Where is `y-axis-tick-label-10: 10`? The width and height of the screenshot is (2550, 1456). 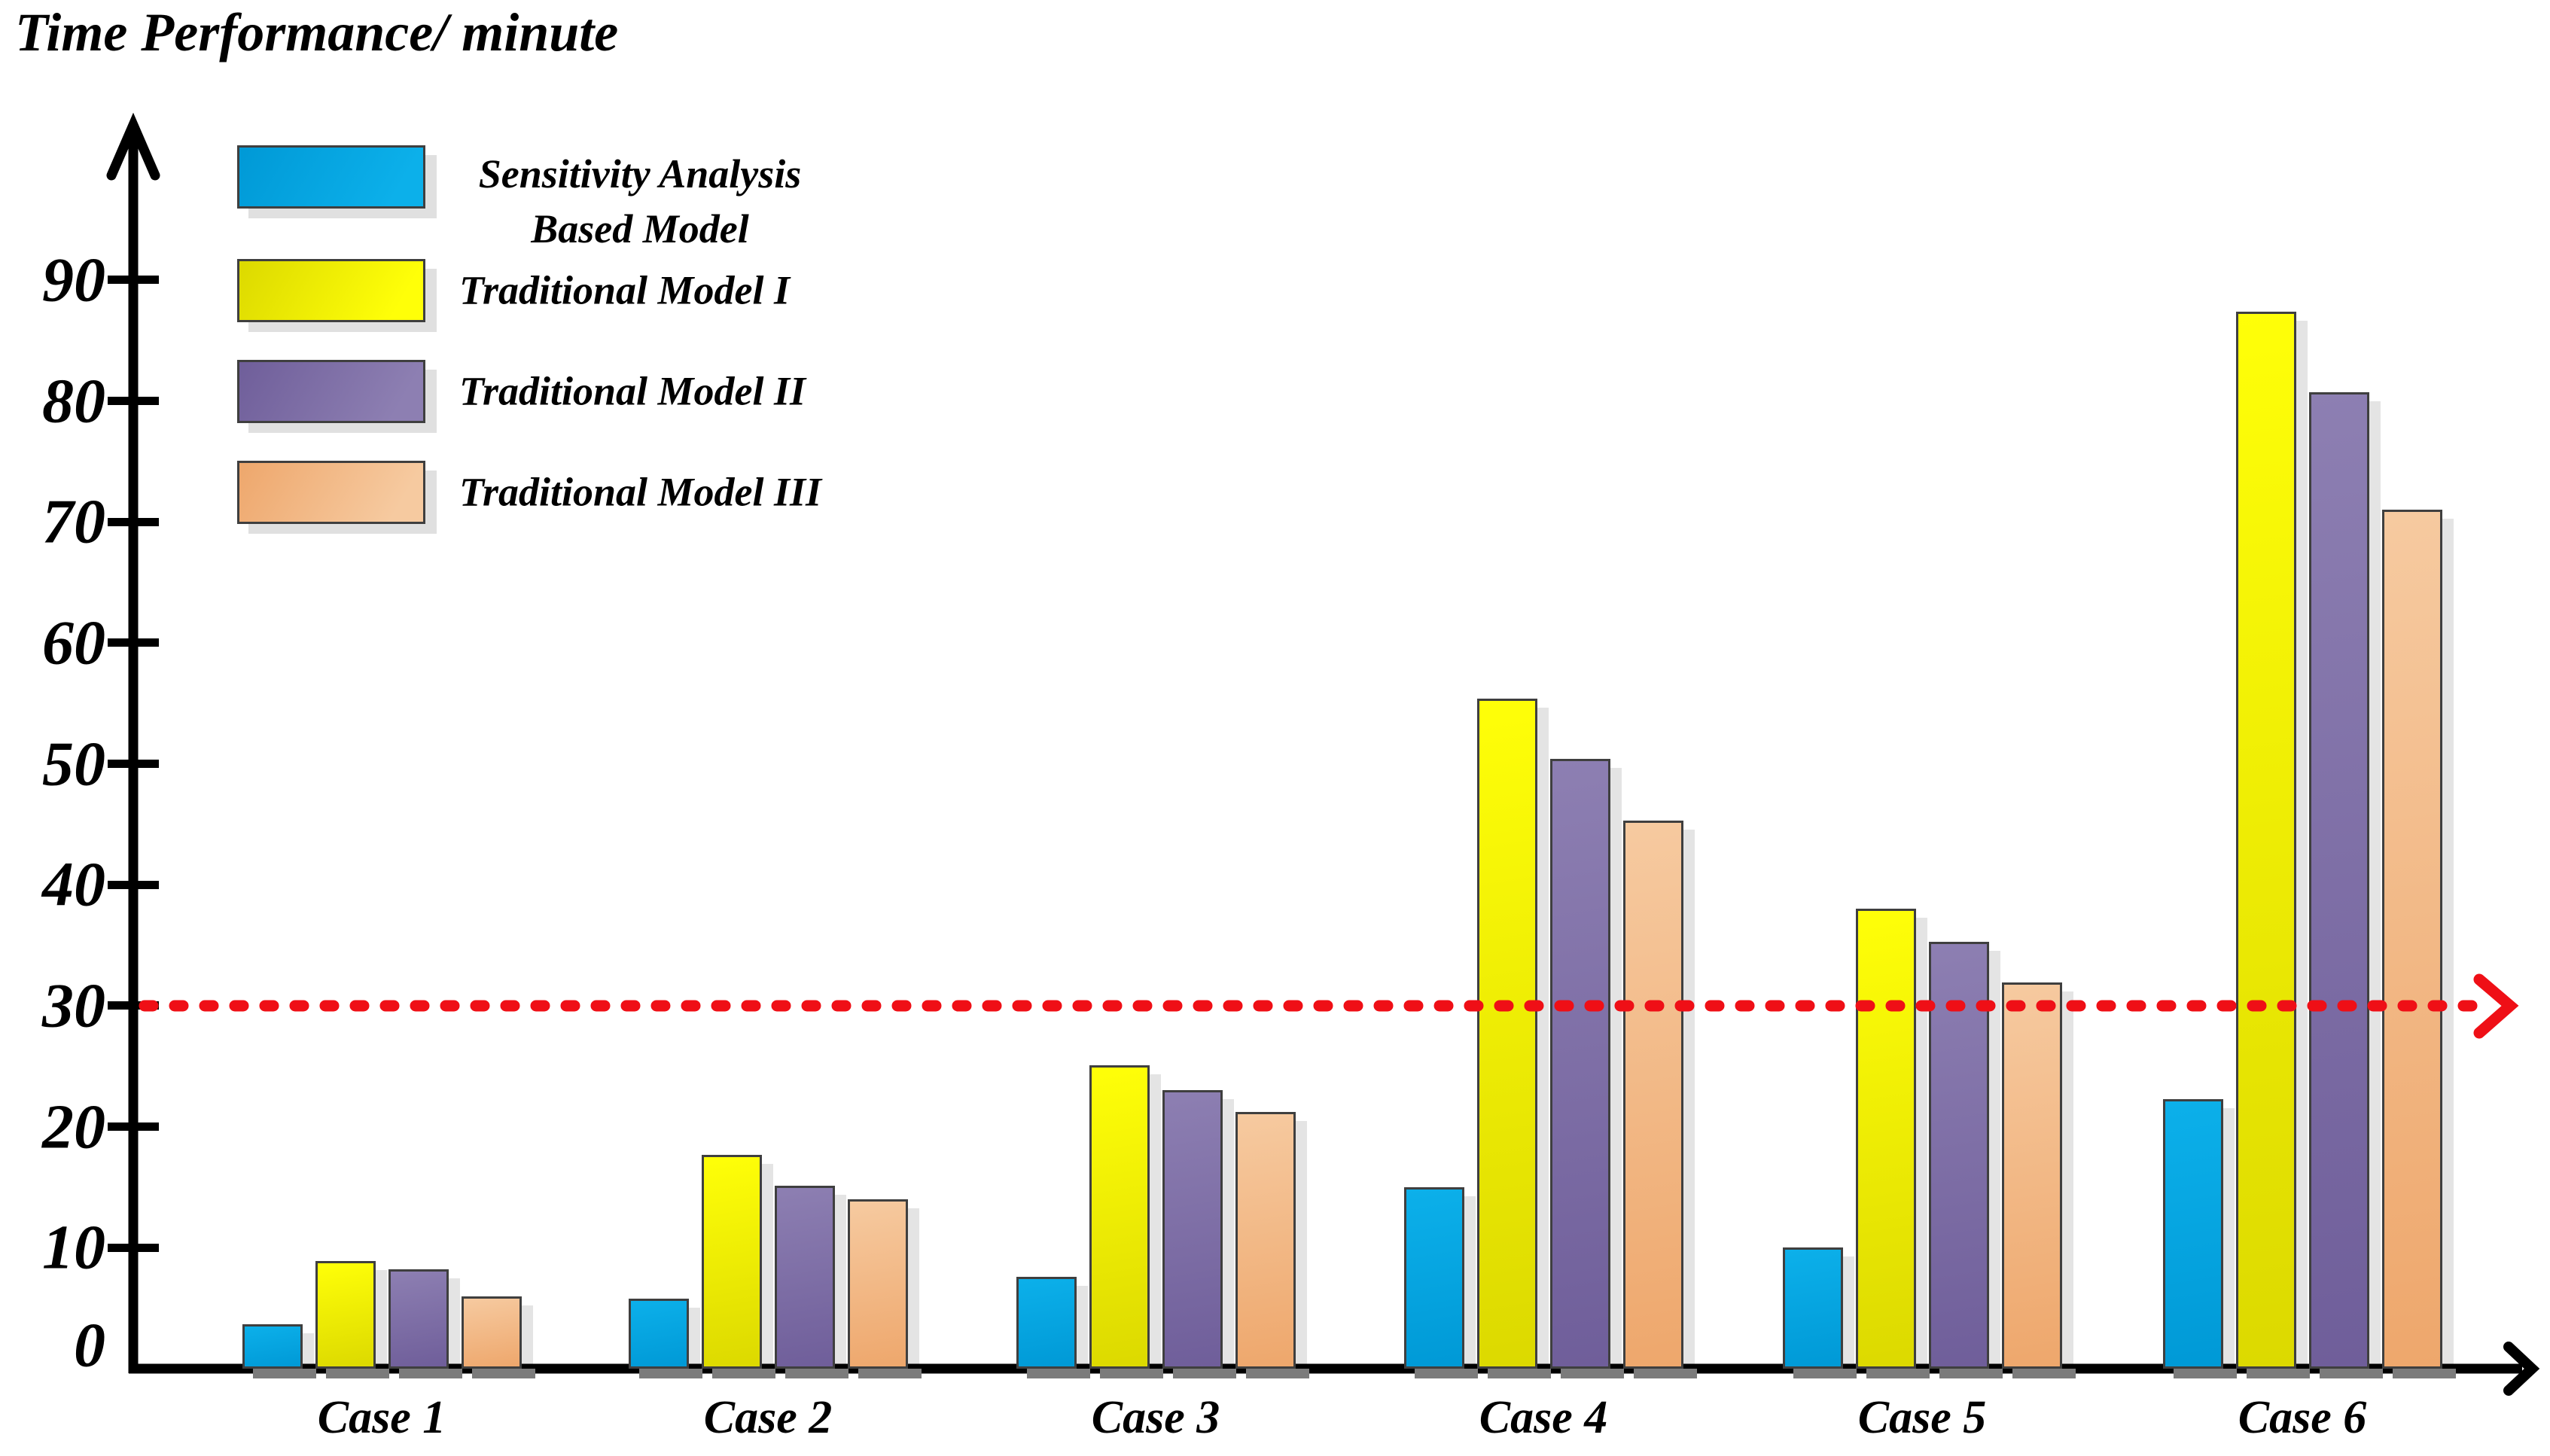
y-axis-tick-label-10: 10 is located at coordinates (73, 1247).